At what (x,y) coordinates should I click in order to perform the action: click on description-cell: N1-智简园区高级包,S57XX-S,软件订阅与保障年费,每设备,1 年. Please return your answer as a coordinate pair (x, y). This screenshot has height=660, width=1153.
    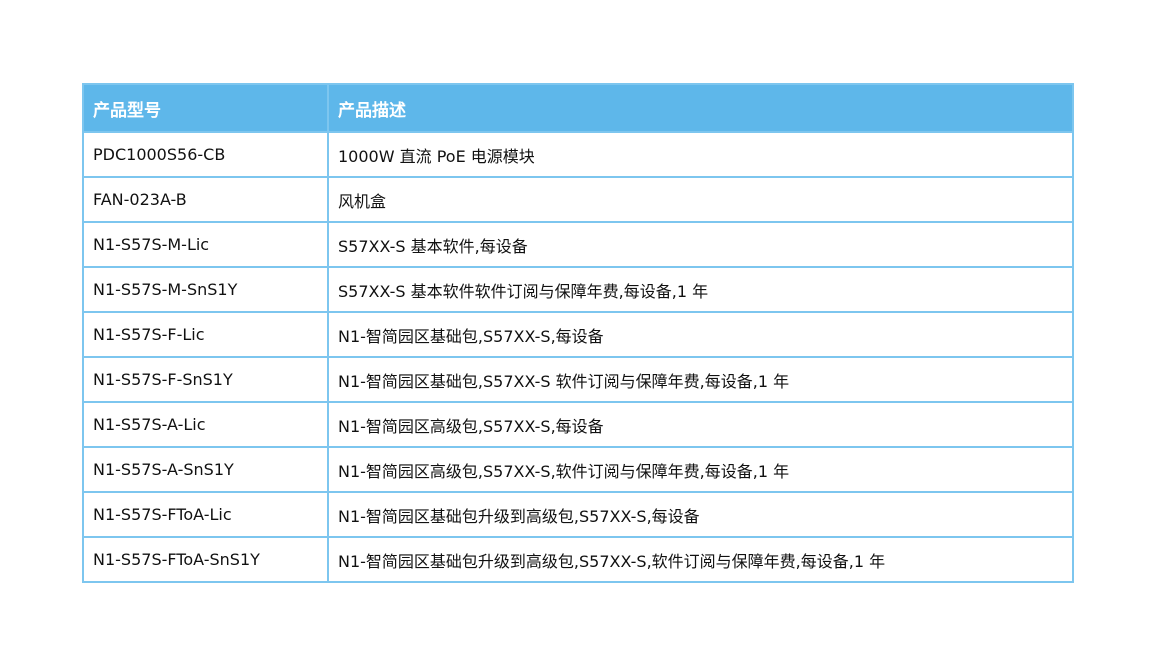
    Looking at the image, I should click on (700, 469).